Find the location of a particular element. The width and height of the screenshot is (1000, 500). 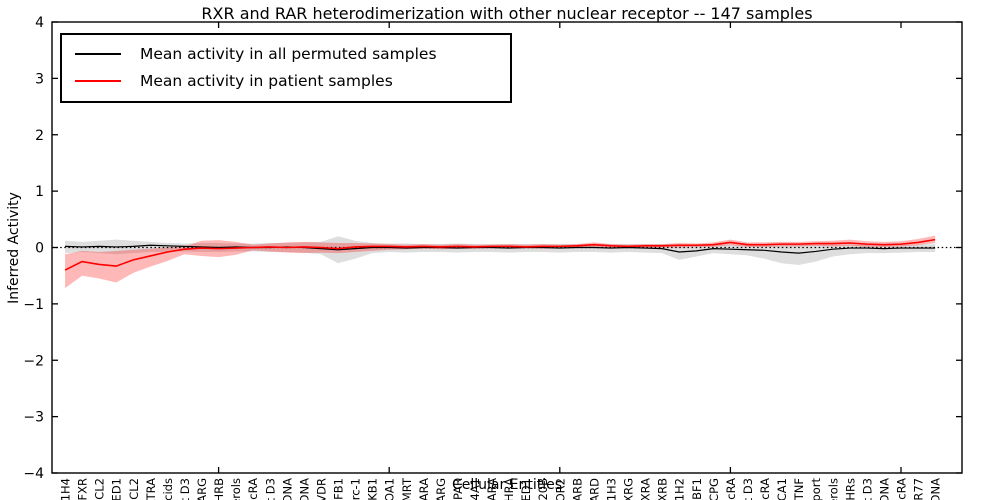

x-category-label: NR4A1 is located at coordinates (475, 489).